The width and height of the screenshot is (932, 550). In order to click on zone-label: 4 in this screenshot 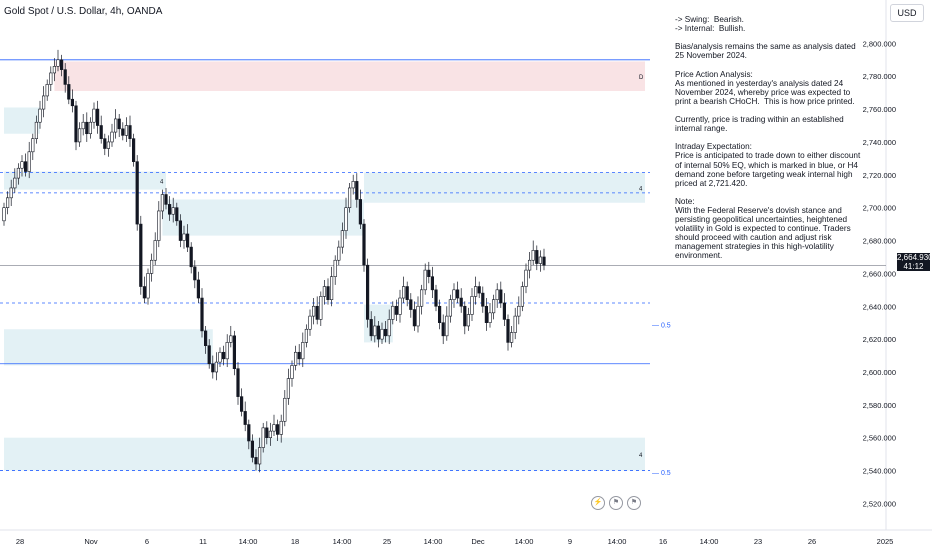, I will do `click(641, 190)`.